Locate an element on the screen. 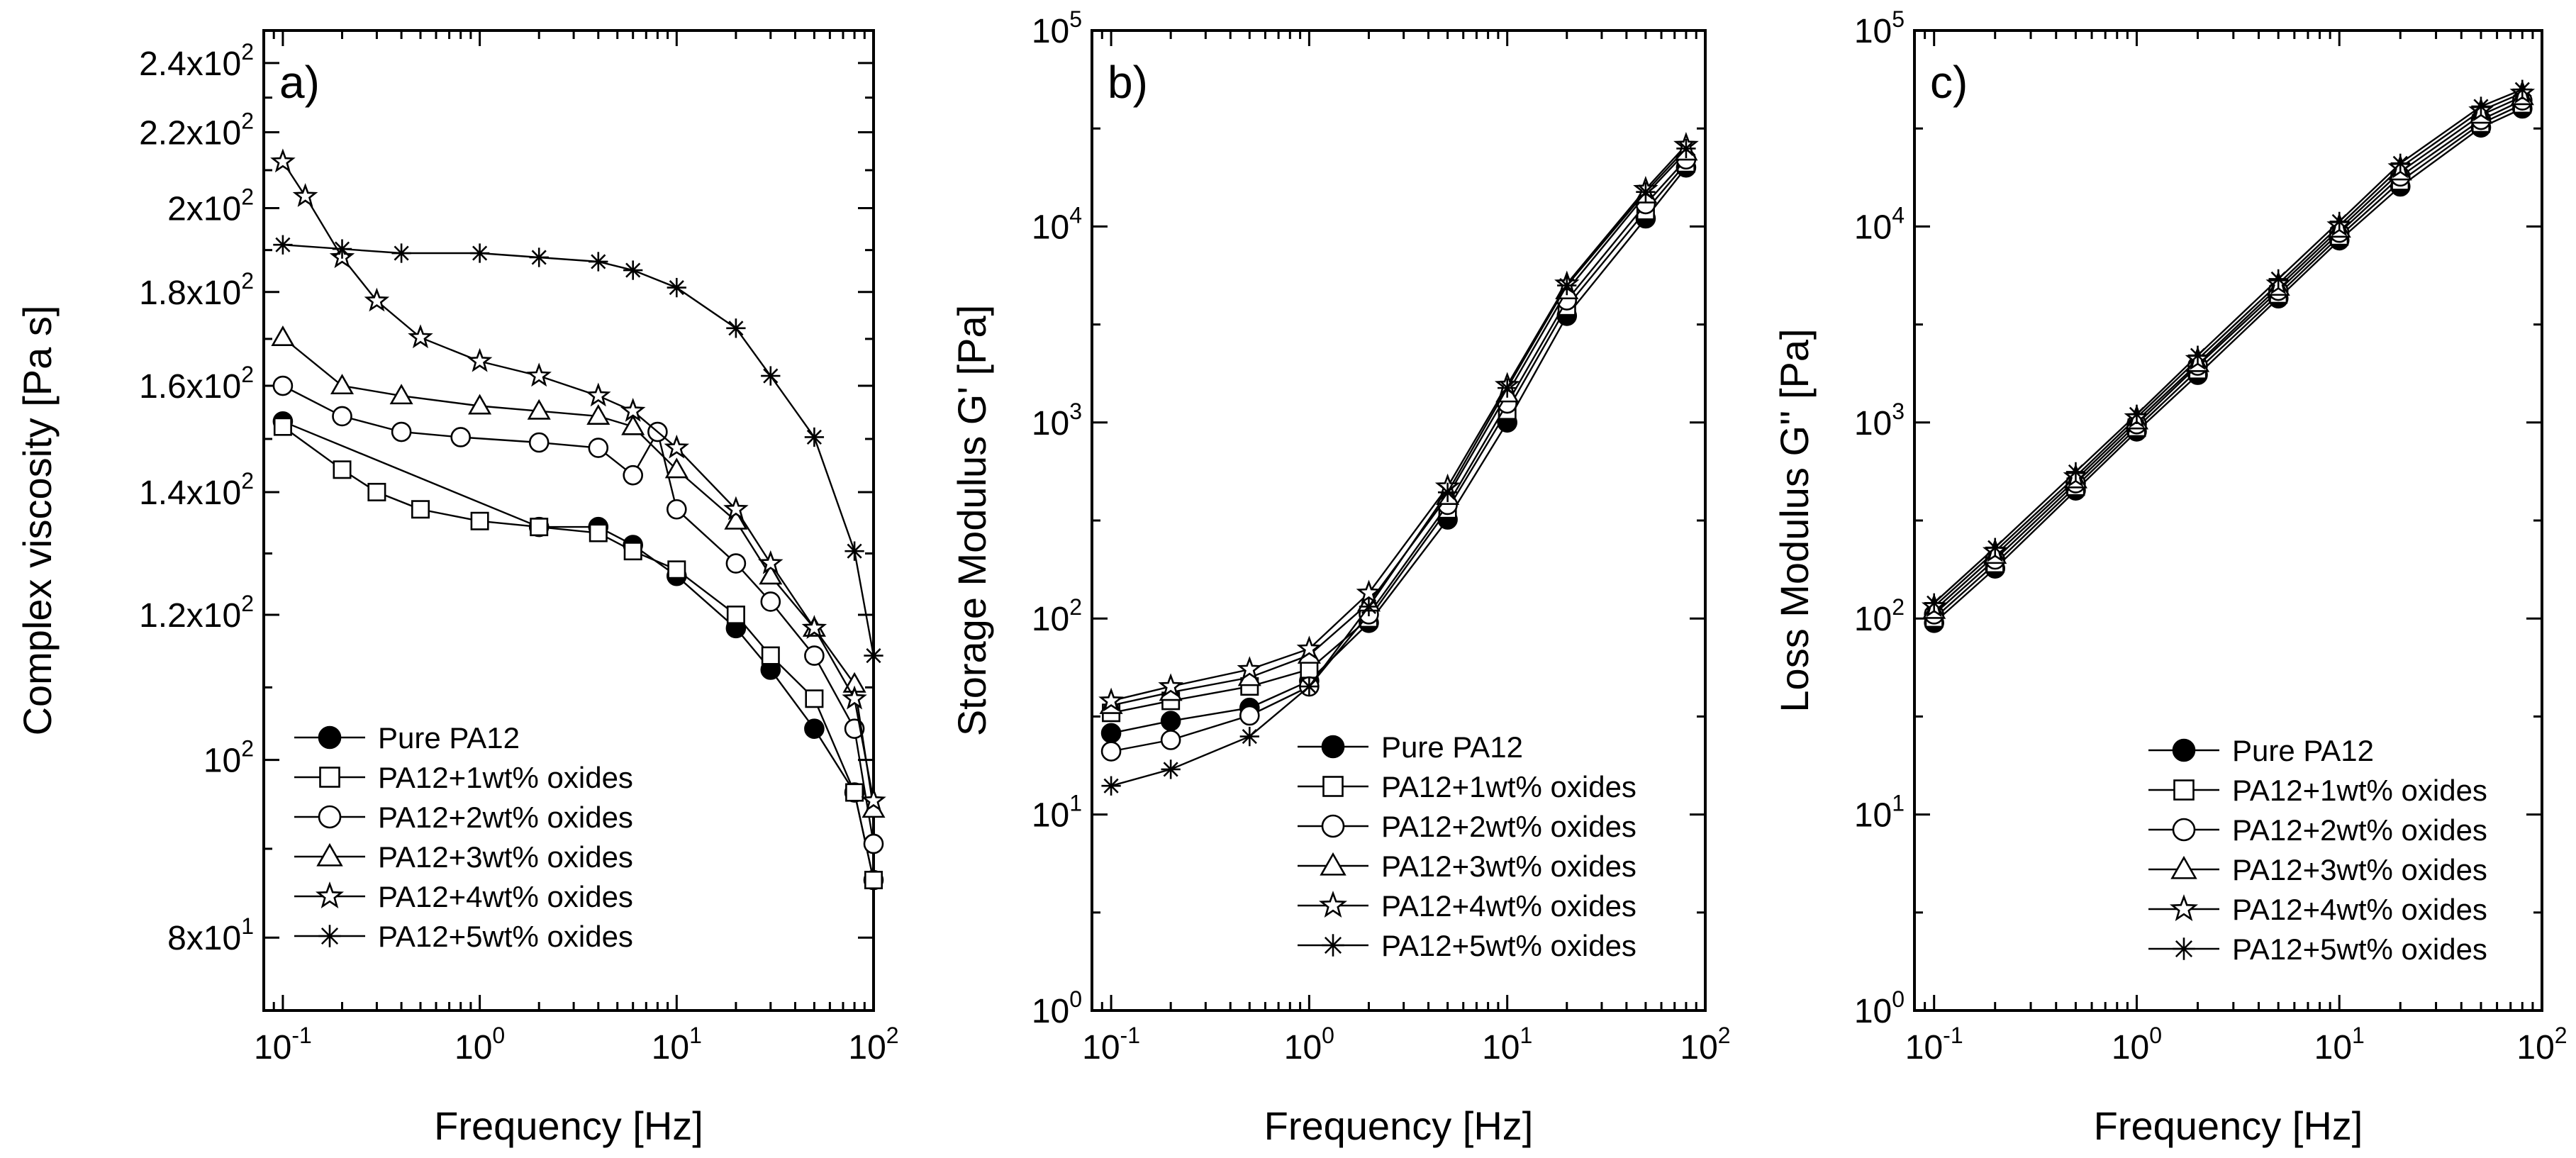  y-tick-label-base: 8x10 is located at coordinates (204, 938).